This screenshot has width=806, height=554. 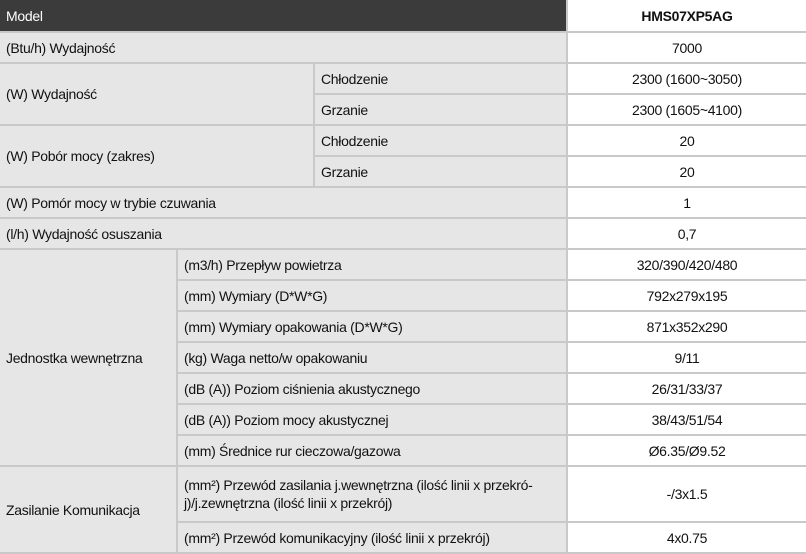 What do you see at coordinates (283, 233) in the screenshot?
I see `group-label: (l/h) Wydajność osuszania` at bounding box center [283, 233].